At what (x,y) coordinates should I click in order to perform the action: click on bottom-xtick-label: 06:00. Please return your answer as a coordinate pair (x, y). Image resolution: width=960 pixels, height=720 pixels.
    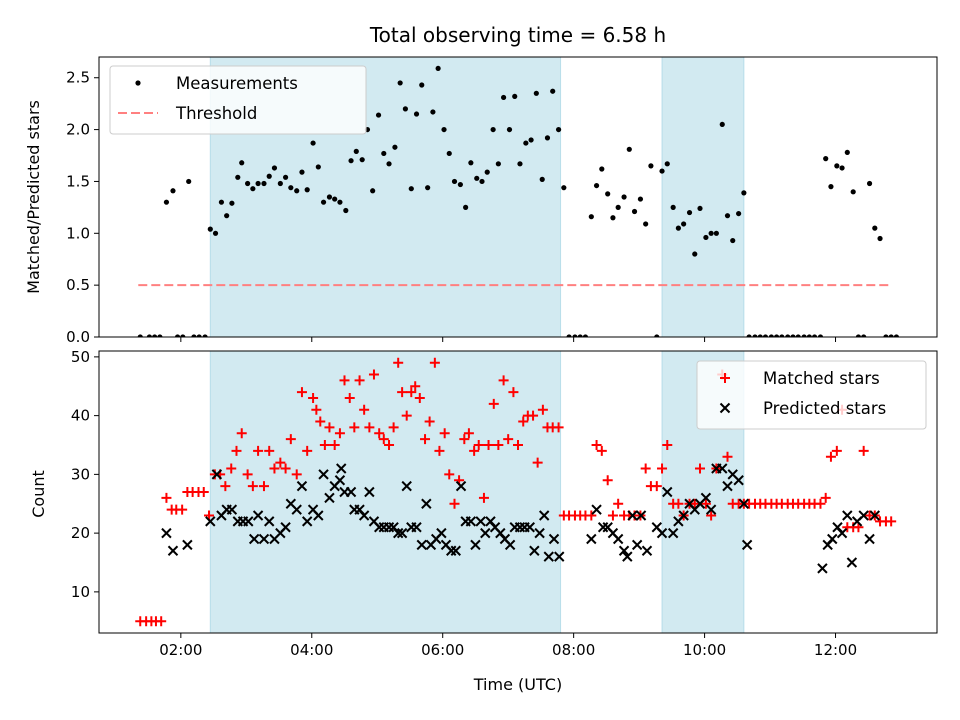
    Looking at the image, I should click on (442, 650).